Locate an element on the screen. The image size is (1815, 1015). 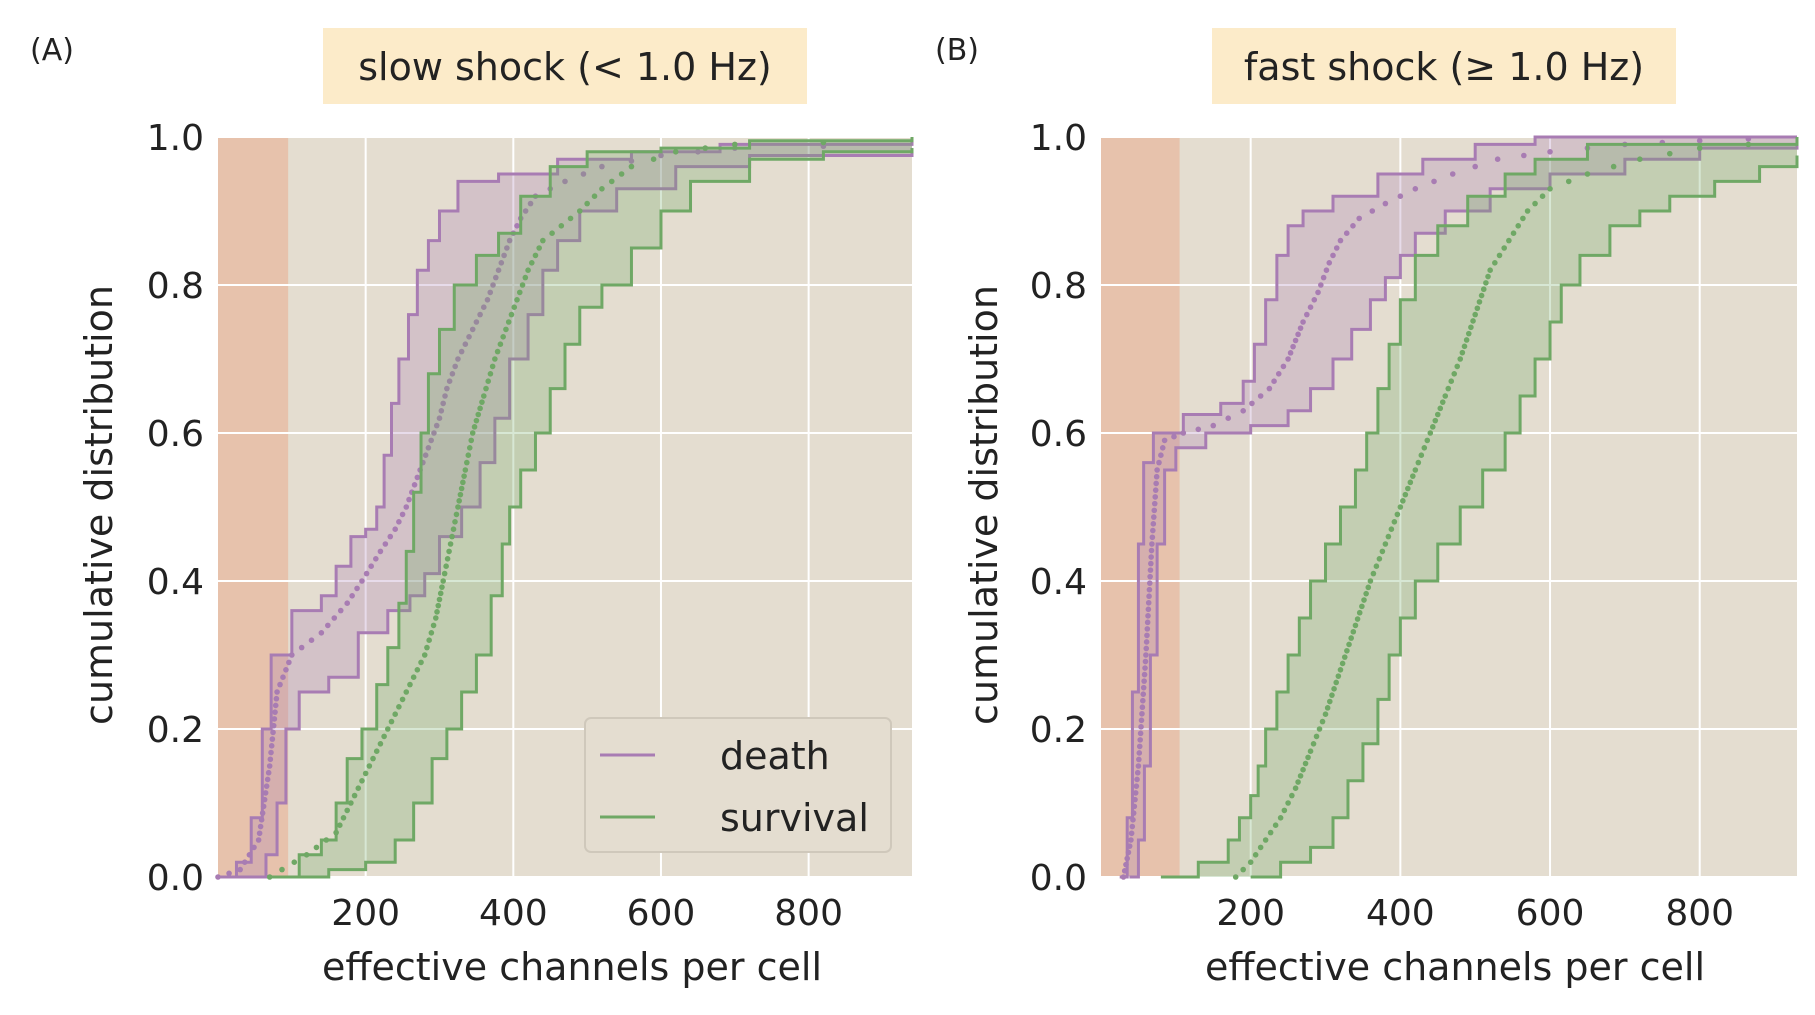
x-tick-label: 600 is located at coordinates (1550, 913).